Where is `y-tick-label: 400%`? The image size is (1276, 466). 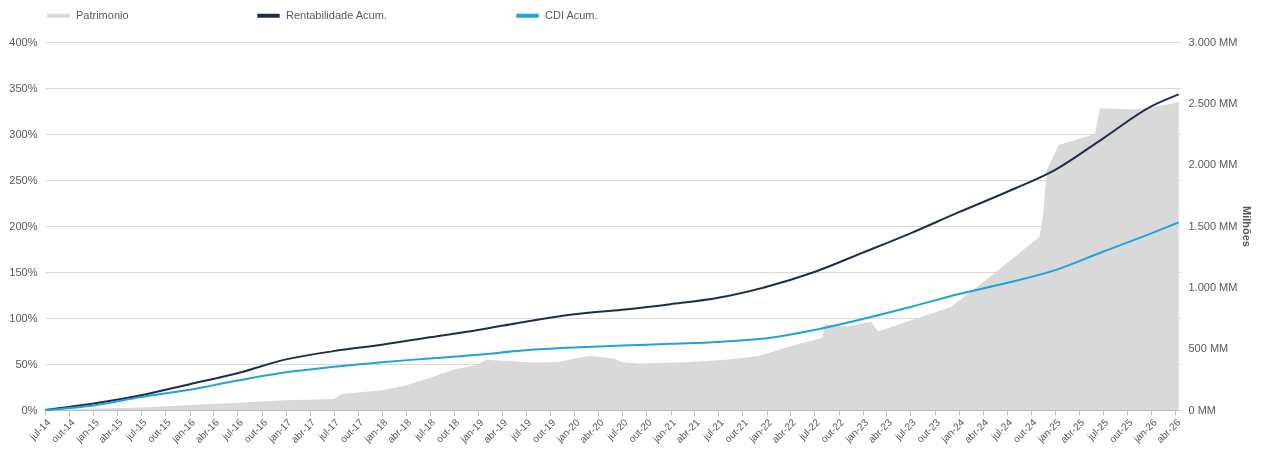
y-tick-label: 400% is located at coordinates (23, 41).